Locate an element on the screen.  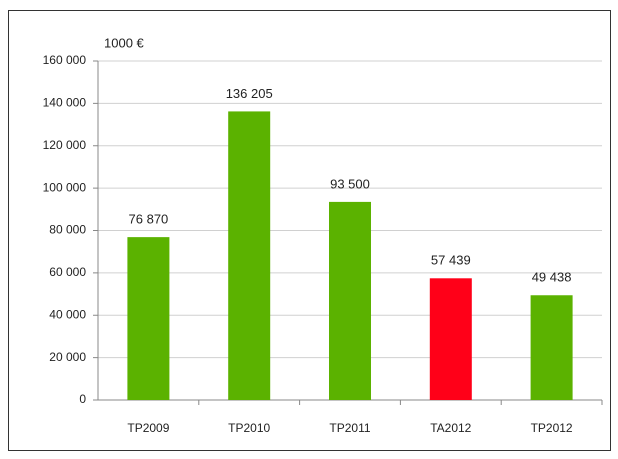
x-tick-label: TP2012 is located at coordinates (552, 428).